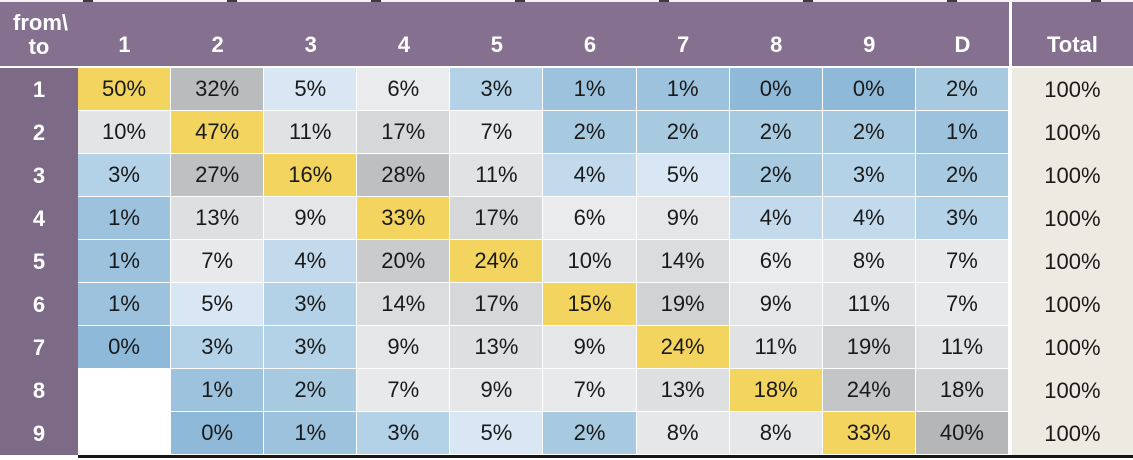  Describe the element at coordinates (218, 35) in the screenshot. I see `col-header-2: 2` at that location.